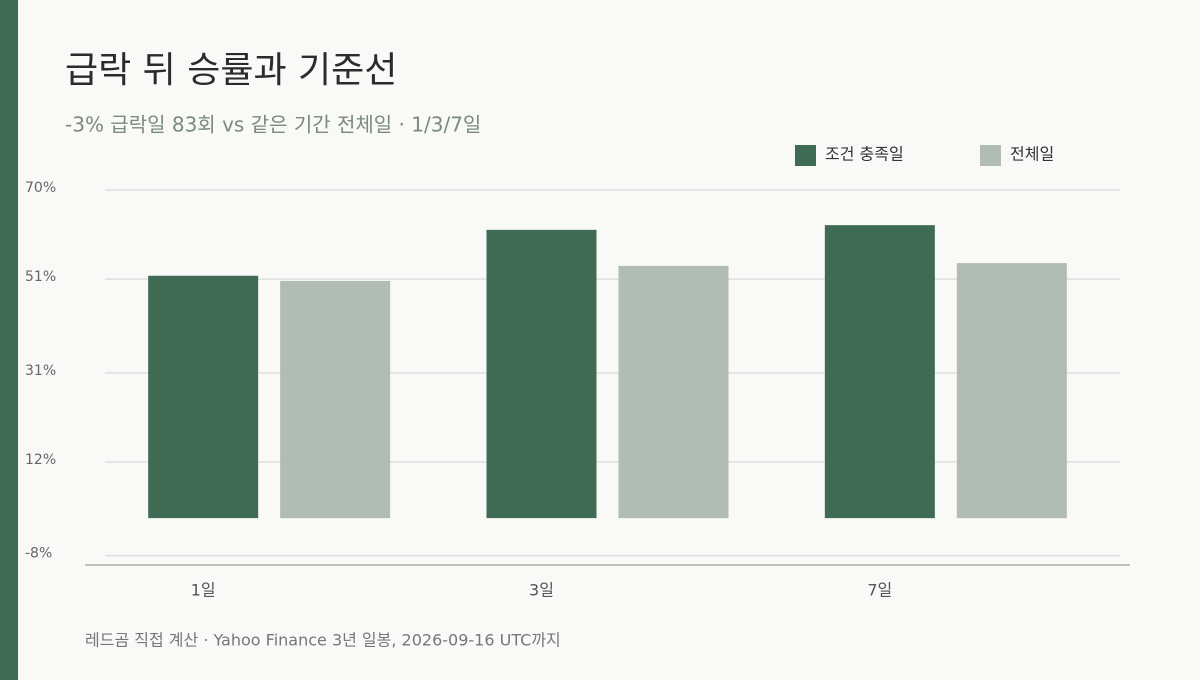 This screenshot has height=680, width=1200. Describe the element at coordinates (9, 340) in the screenshot. I see `side-stripe` at that location.